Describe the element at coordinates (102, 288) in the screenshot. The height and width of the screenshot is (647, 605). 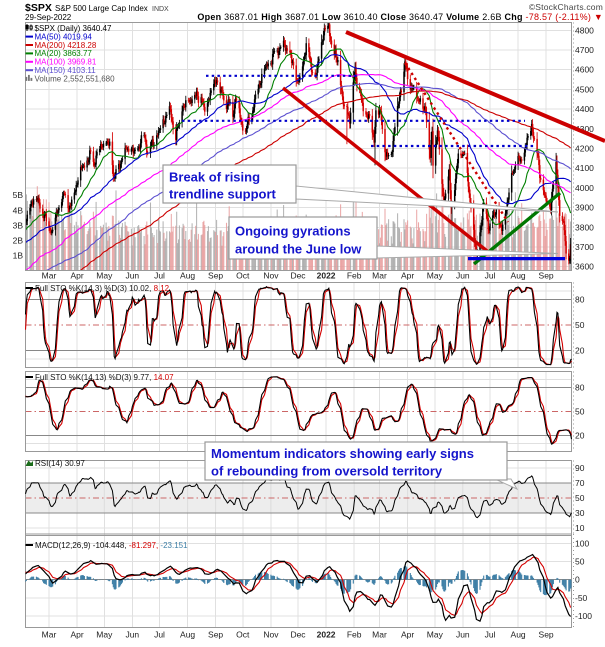
I see `svg-text:Full STO %K(14,3) %D(3) 10.02,: Full STO %K(14,3) %D(3) 10.02, 8.12` at that location.